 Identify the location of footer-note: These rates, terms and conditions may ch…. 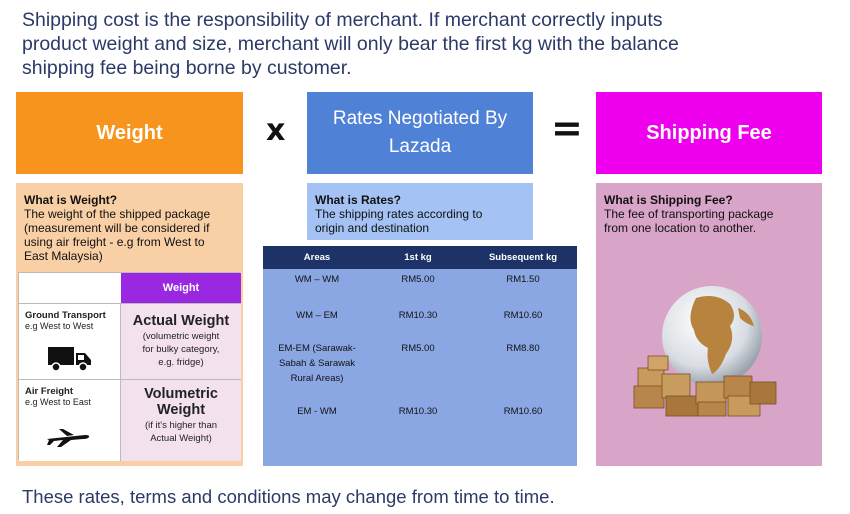
(288, 496).